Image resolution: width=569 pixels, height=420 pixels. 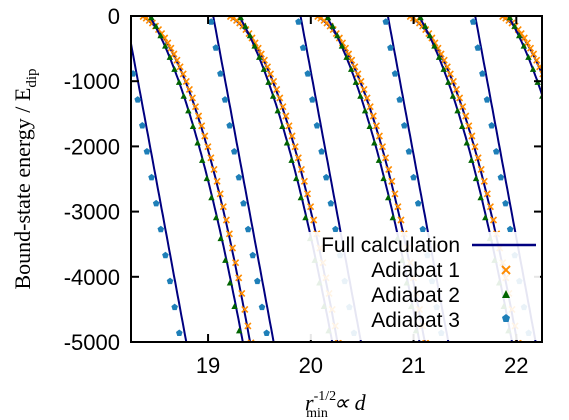 I want to click on legend-label-a2: Adiabat 2, so click(x=415, y=295).